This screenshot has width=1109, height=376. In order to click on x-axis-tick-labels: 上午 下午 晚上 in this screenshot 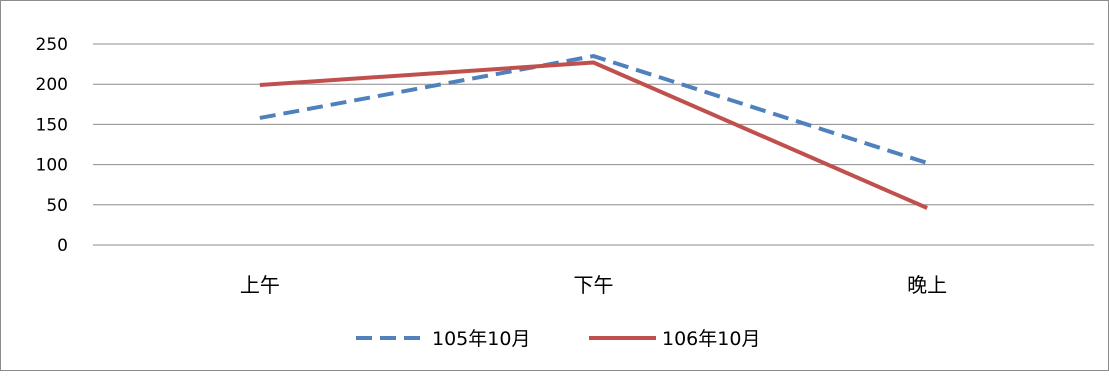, I will do `click(593, 285)`.